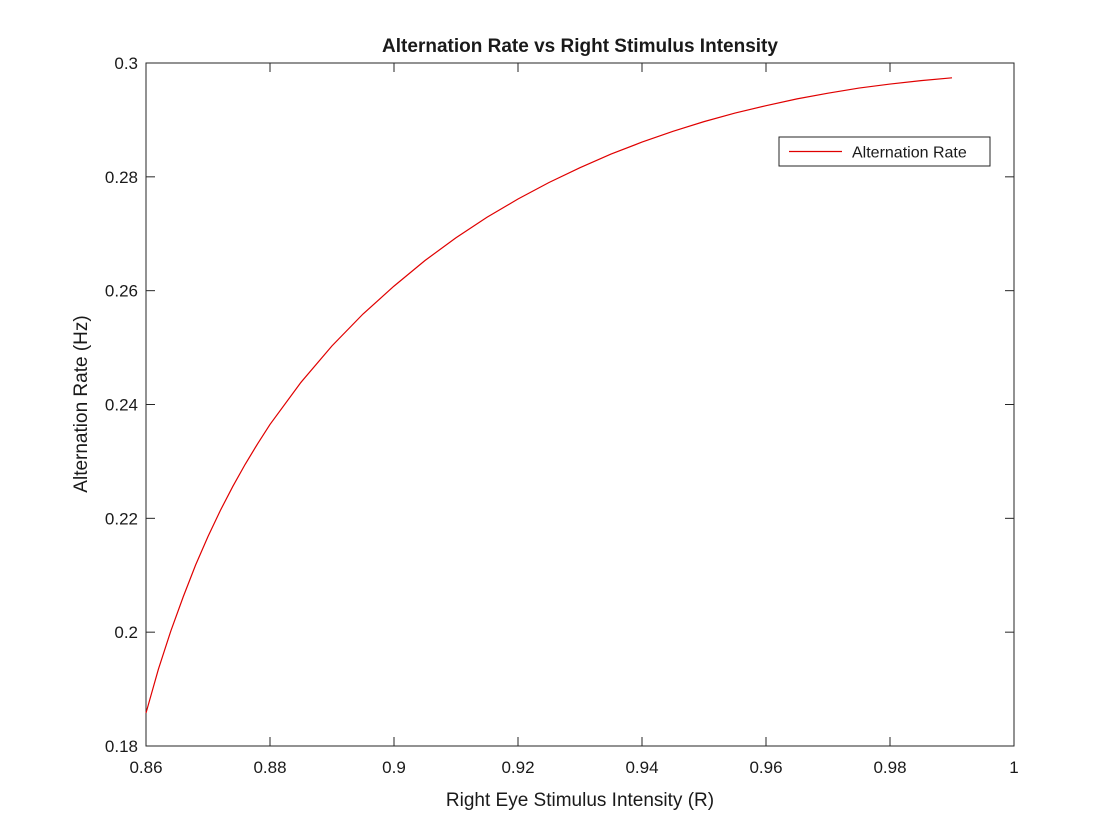  Describe the element at coordinates (126, 63) in the screenshot. I see `y-tick-label: 0.3` at that location.